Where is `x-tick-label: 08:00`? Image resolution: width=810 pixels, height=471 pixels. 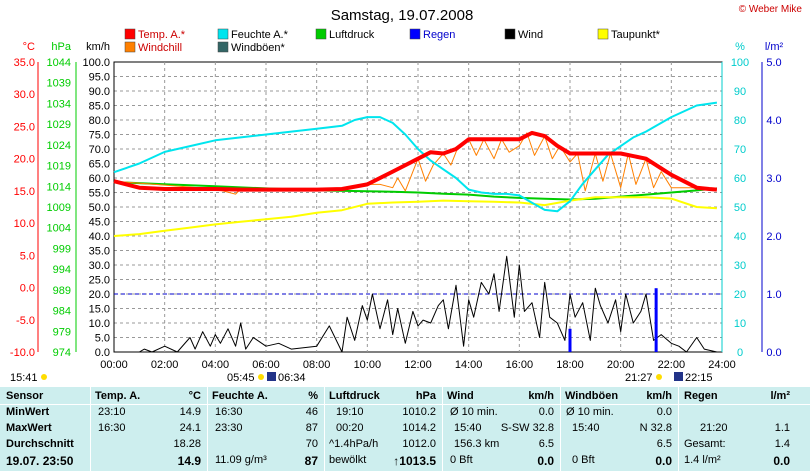
x-tick-label: 08:00 is located at coordinates (317, 365).